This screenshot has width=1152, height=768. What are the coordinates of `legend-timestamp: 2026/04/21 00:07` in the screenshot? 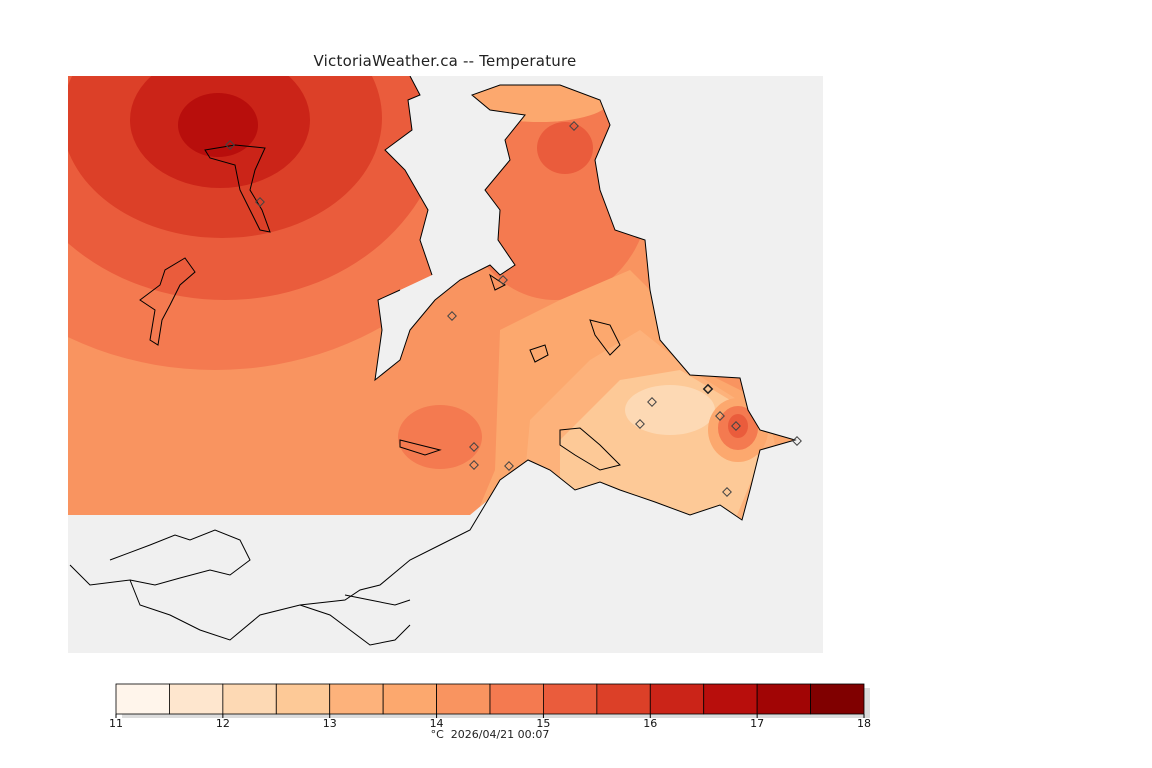 It's located at (500, 734).